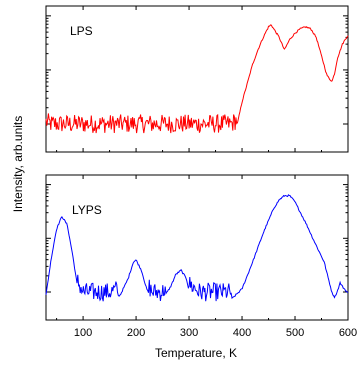 The image size is (360, 368). I want to click on y-axis-title: Intensity, arb.units, so click(18, 164).